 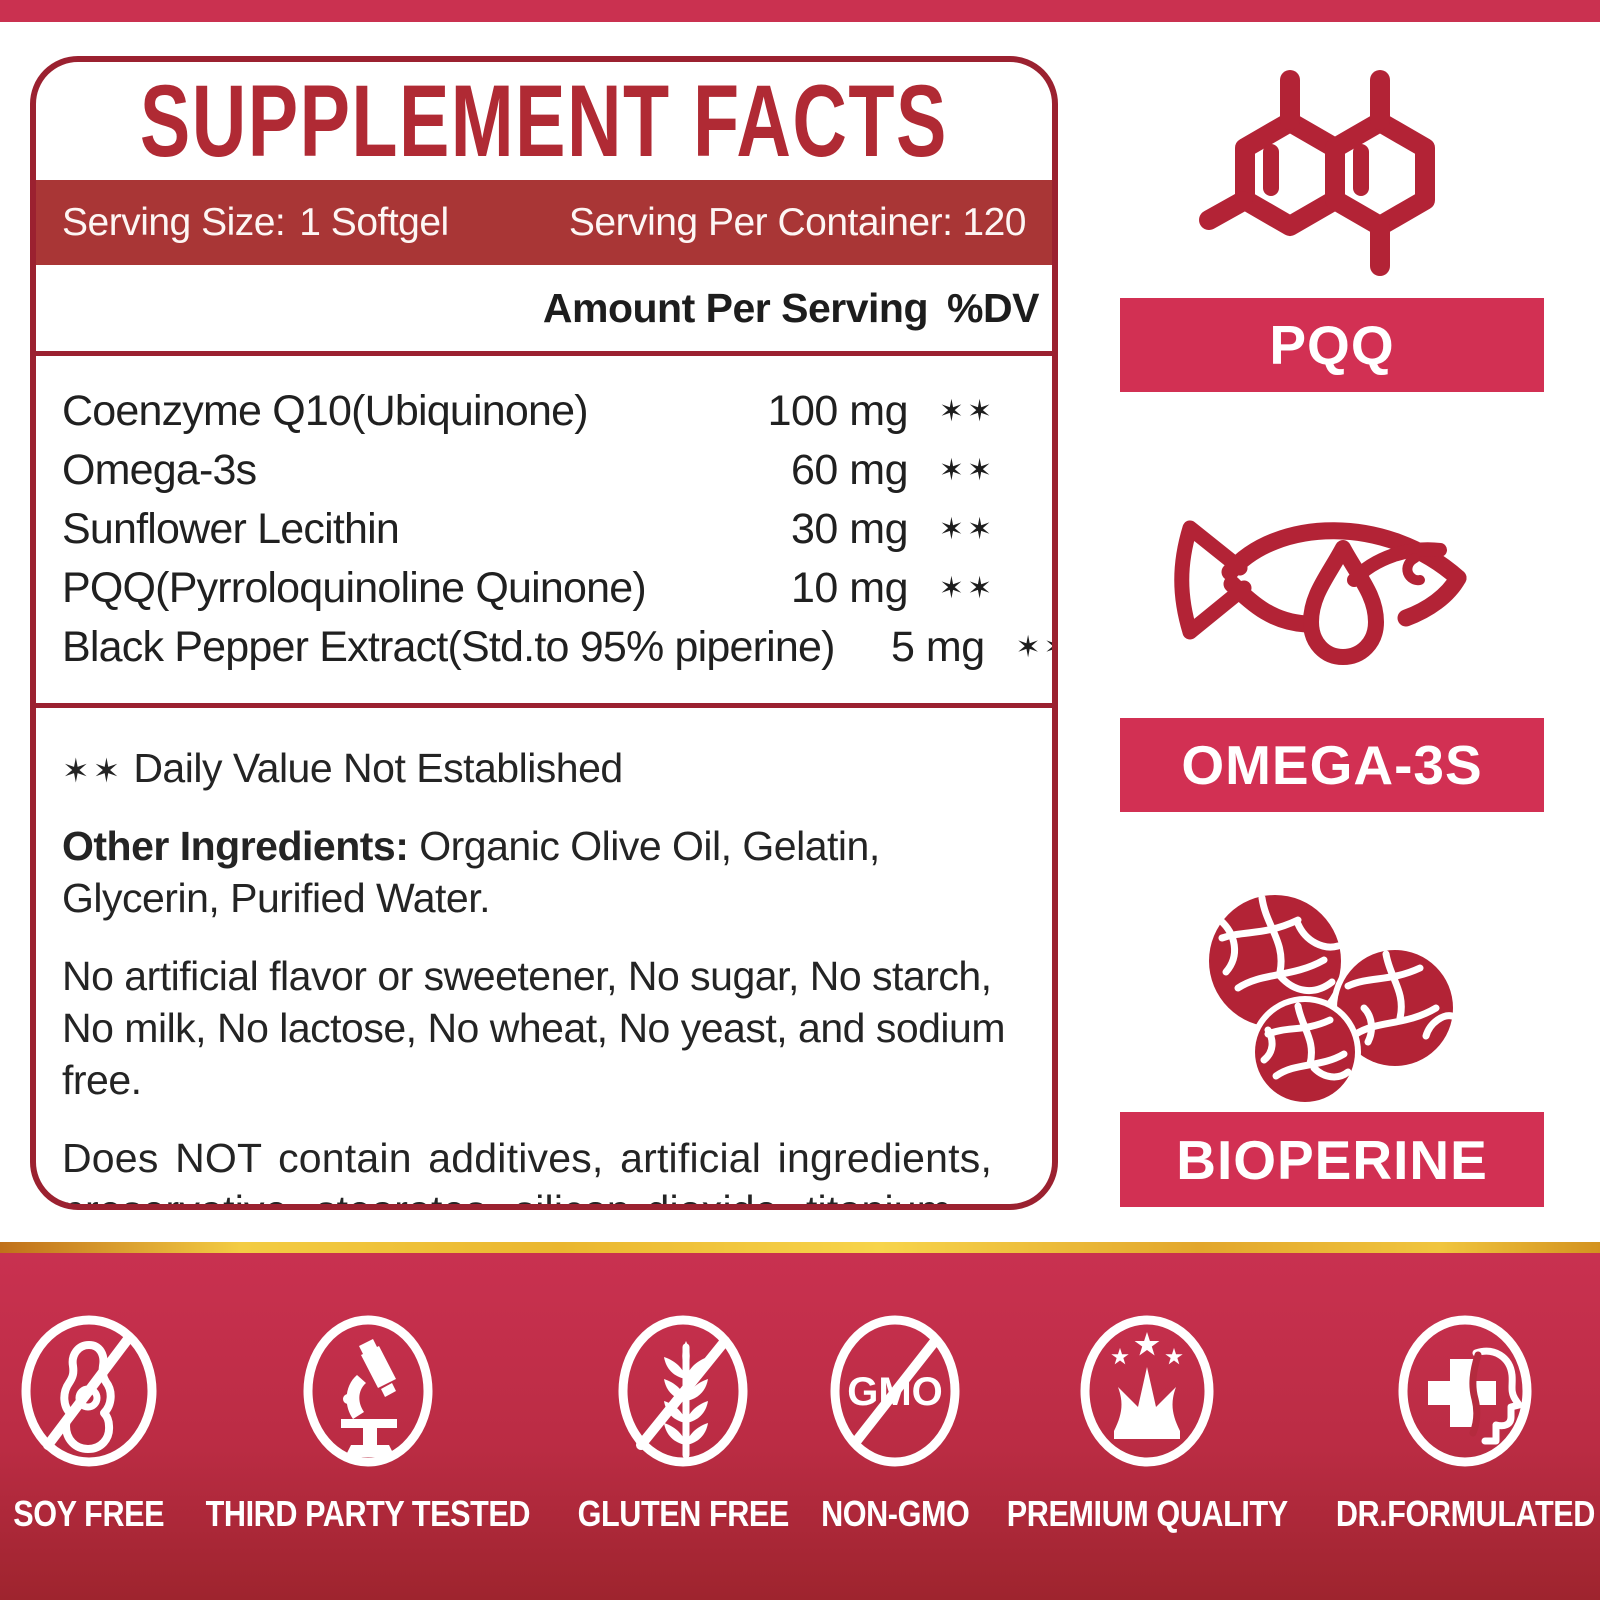 I want to click on ingredient-name: Coenzyme Q10(Ubiquinone), so click(x=325, y=411).